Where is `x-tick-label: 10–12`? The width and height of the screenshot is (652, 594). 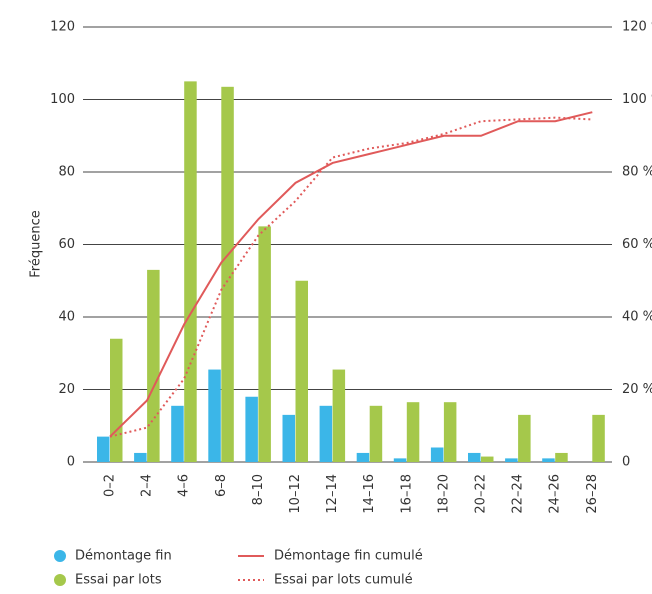 x-tick-label: 10–12 is located at coordinates (295, 494).